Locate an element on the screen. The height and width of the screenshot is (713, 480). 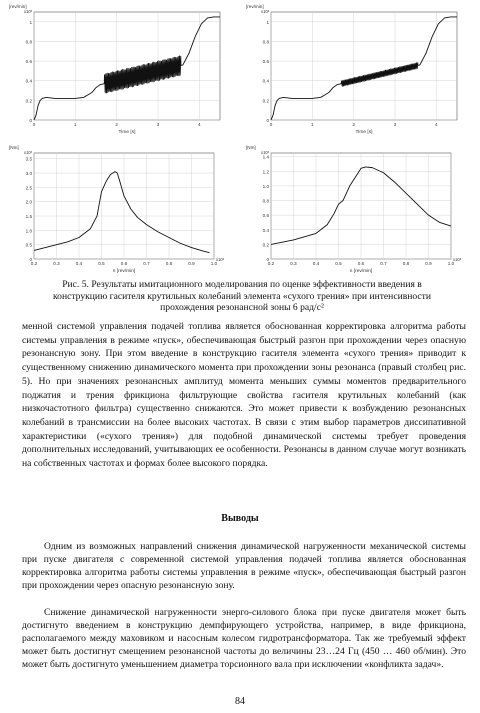
conclusions-heading: Выводы is located at coordinates (240, 518).